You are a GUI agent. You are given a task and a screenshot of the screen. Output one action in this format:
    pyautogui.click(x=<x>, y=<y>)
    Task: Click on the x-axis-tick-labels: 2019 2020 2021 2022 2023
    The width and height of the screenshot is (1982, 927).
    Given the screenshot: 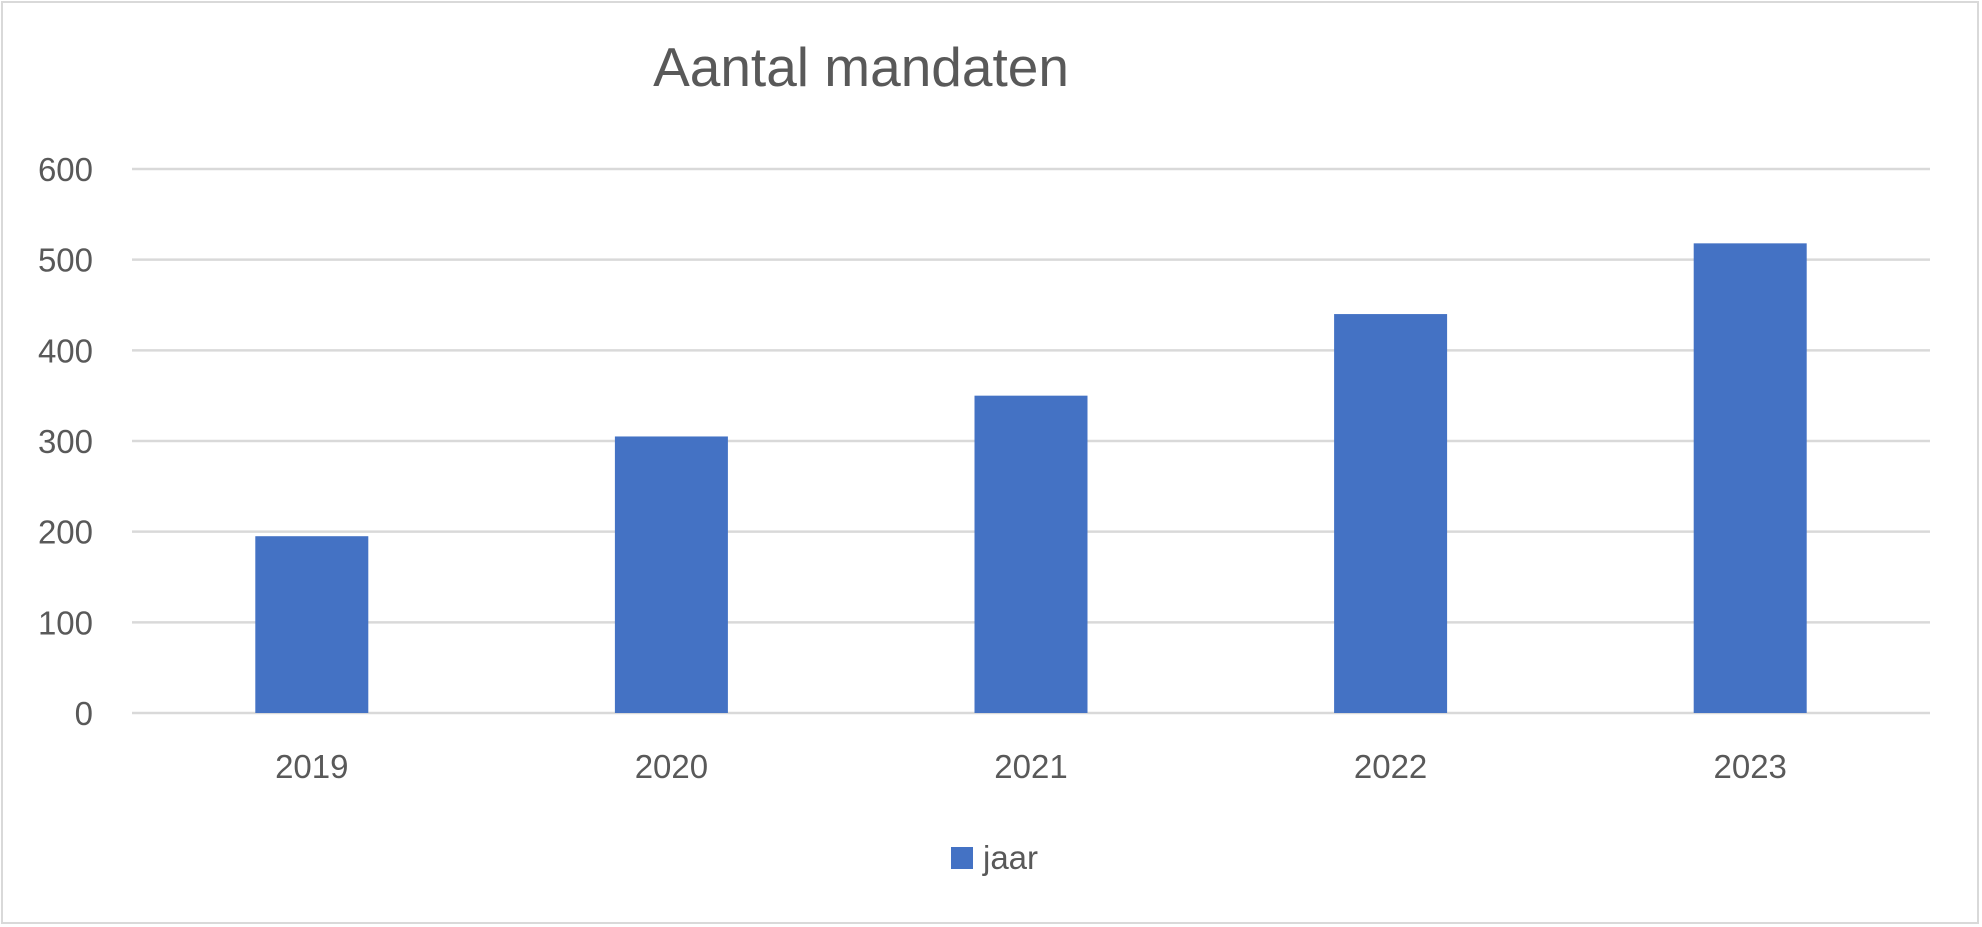 What is the action you would take?
    pyautogui.click(x=1031, y=766)
    